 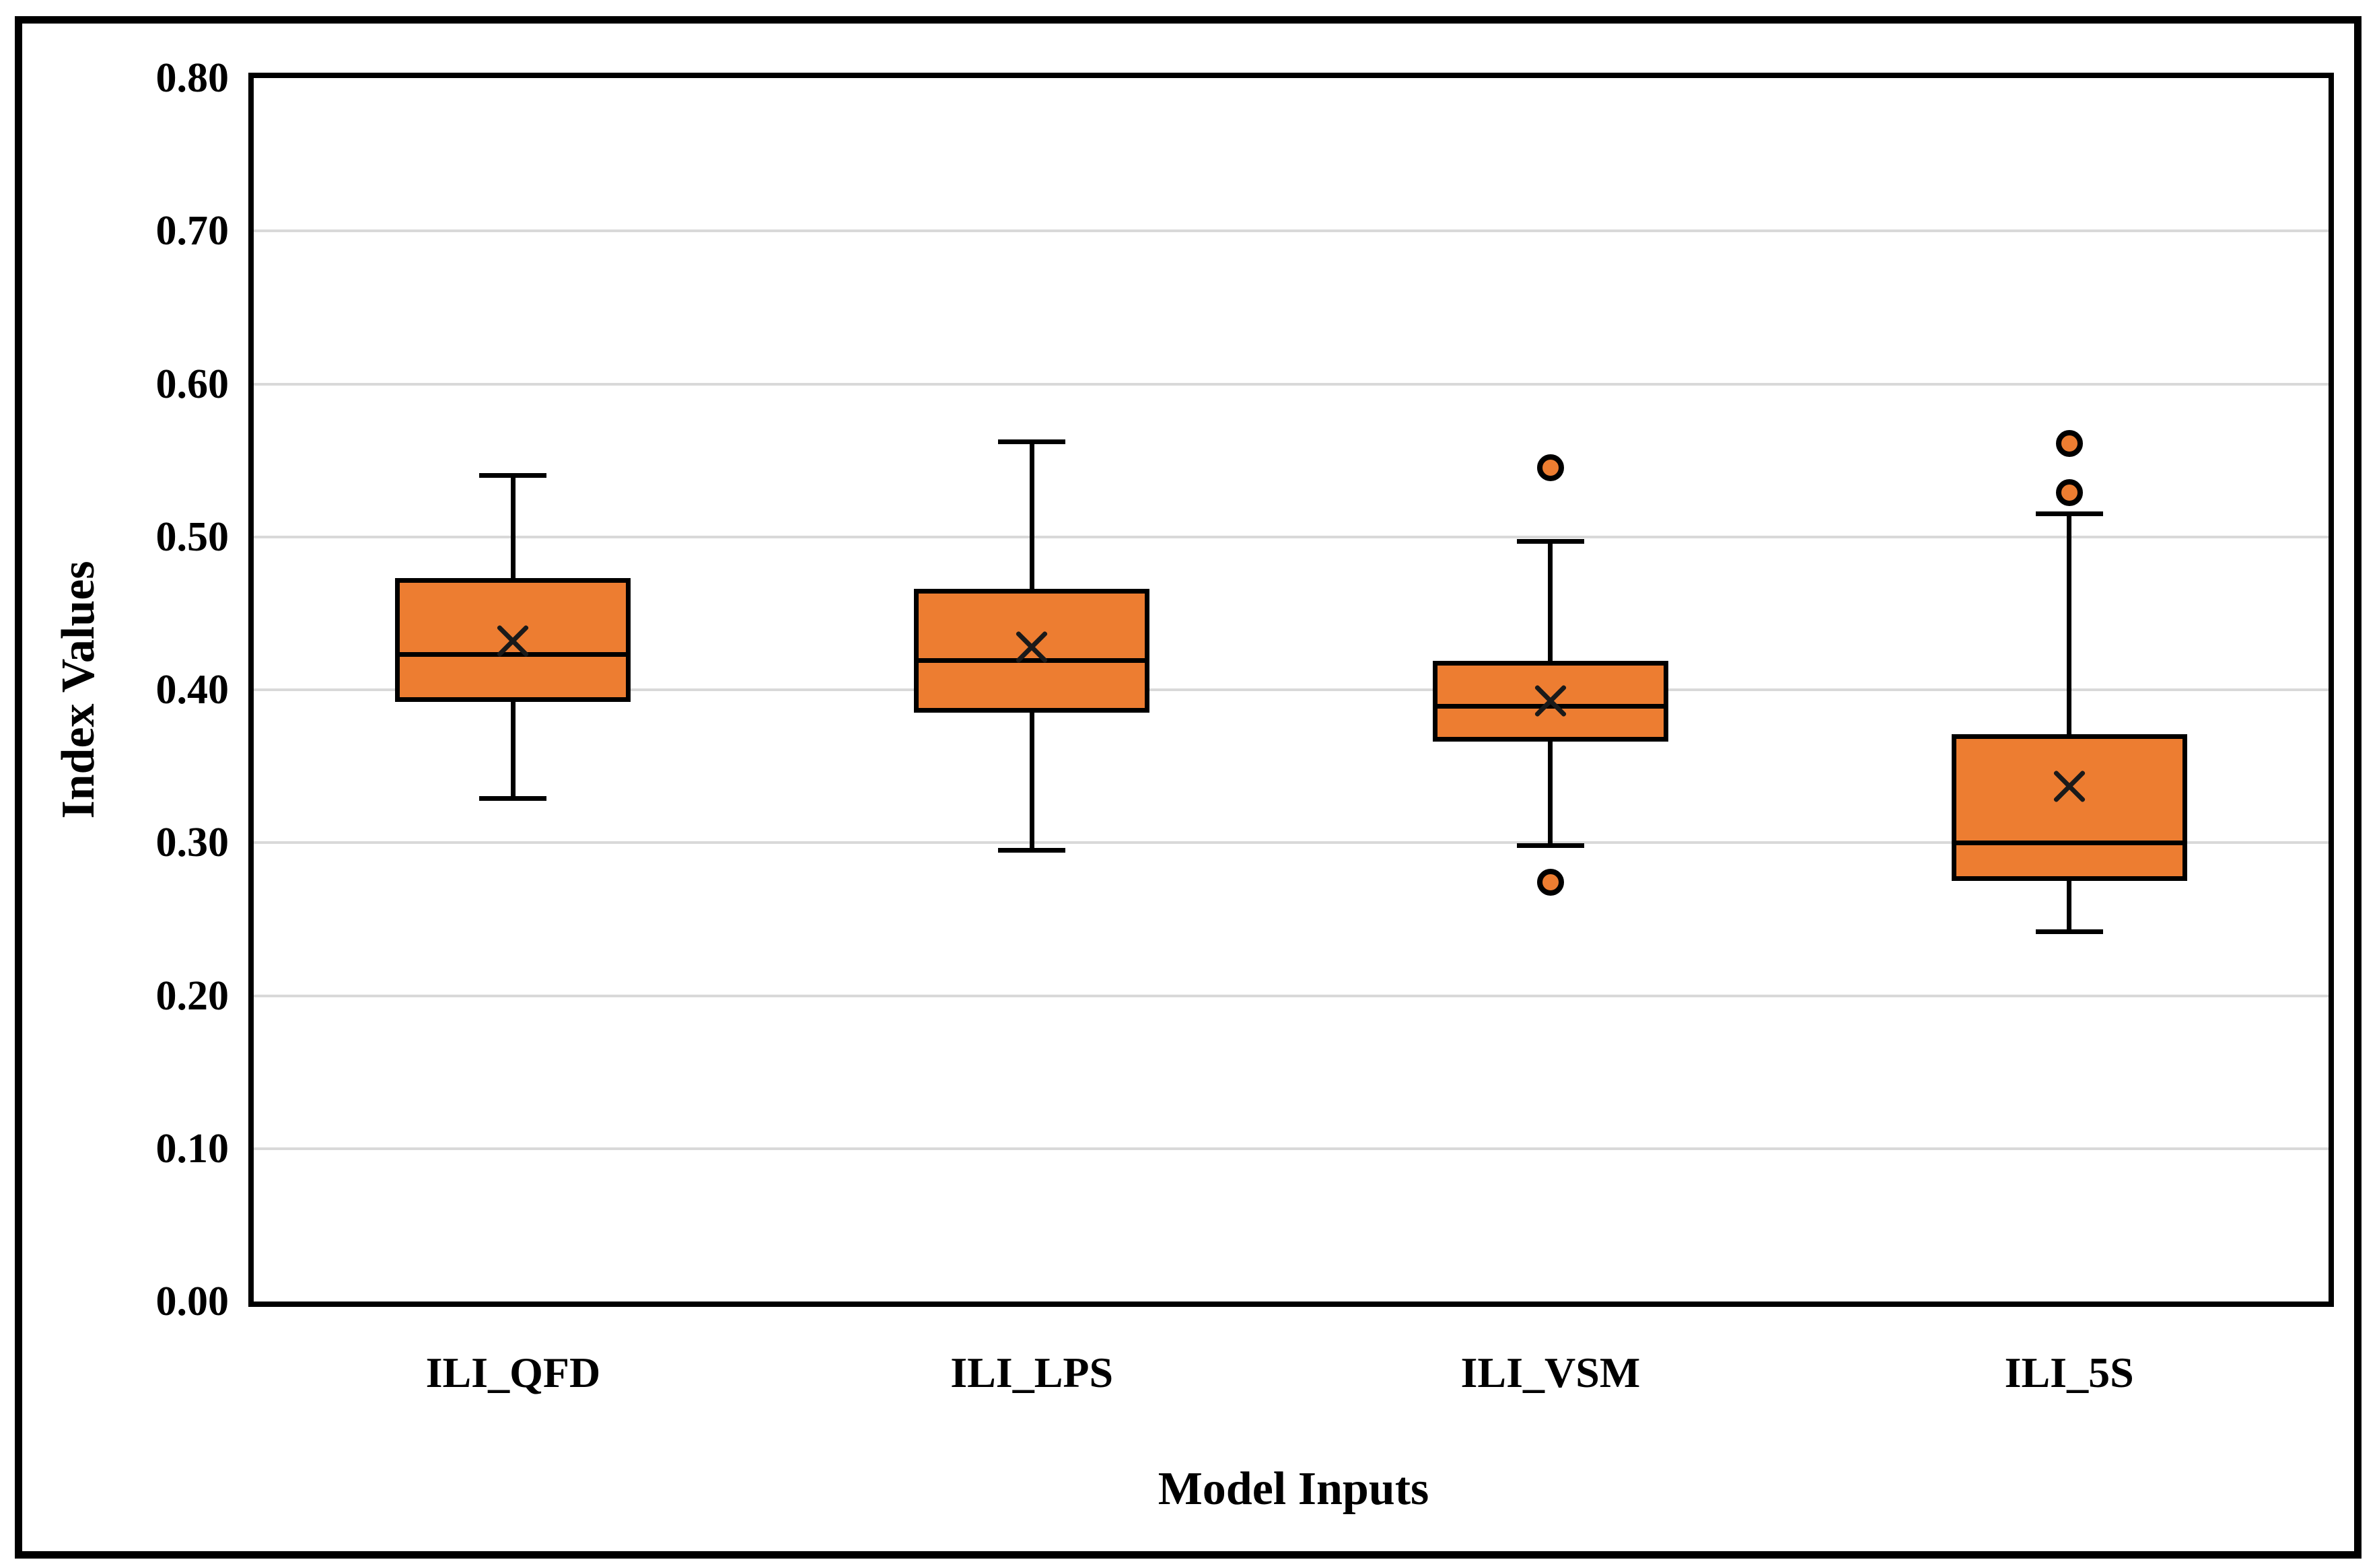 I want to click on gridline-0.10, so click(x=1291, y=1148).